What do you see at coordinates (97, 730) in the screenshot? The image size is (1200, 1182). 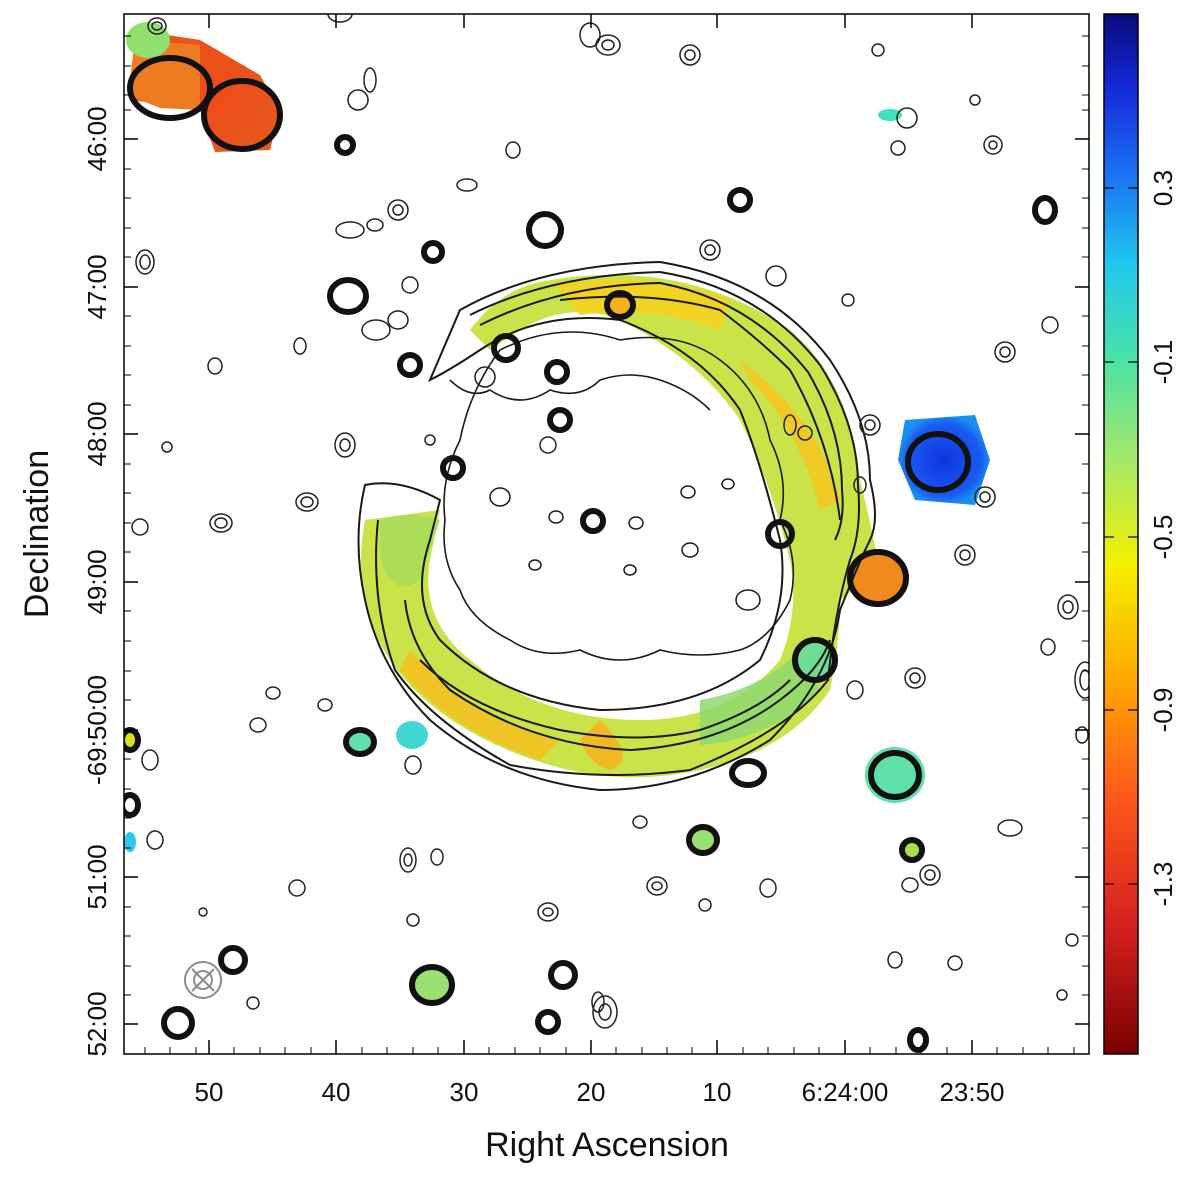 I see `y-tick-label: -69:50:00` at bounding box center [97, 730].